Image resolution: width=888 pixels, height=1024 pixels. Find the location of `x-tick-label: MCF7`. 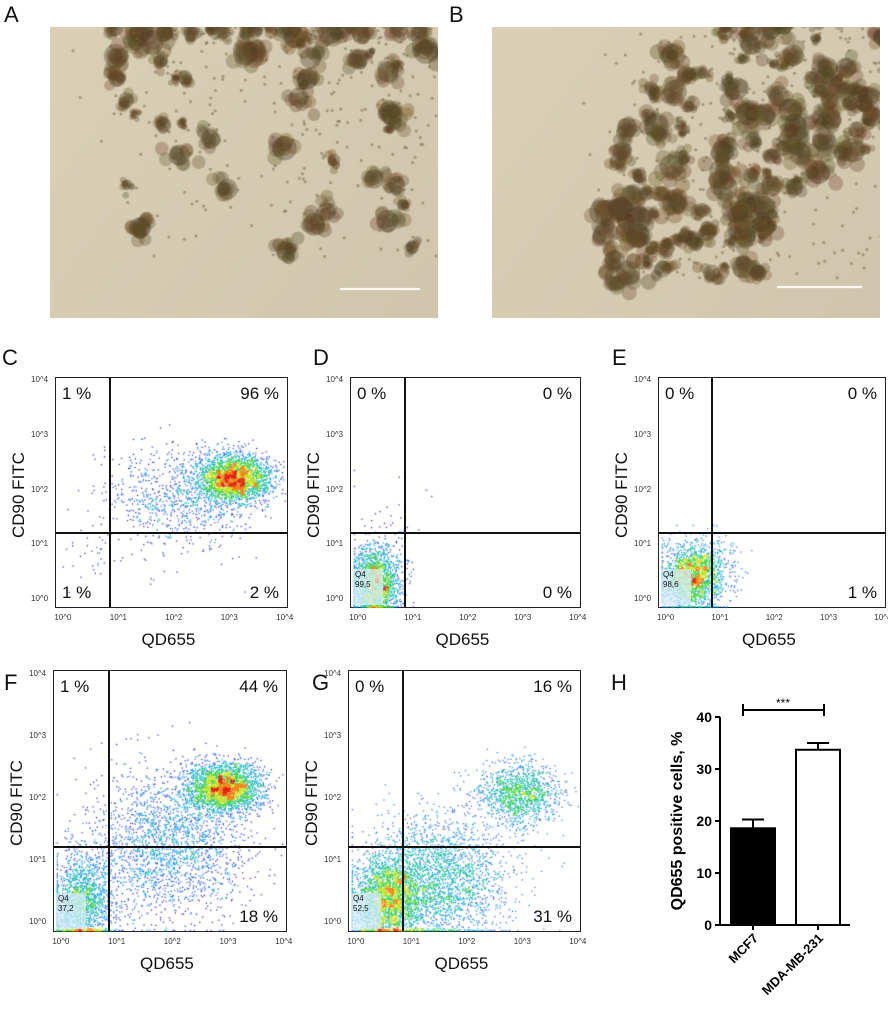

x-tick-label: MCF7 is located at coordinates (743, 949).